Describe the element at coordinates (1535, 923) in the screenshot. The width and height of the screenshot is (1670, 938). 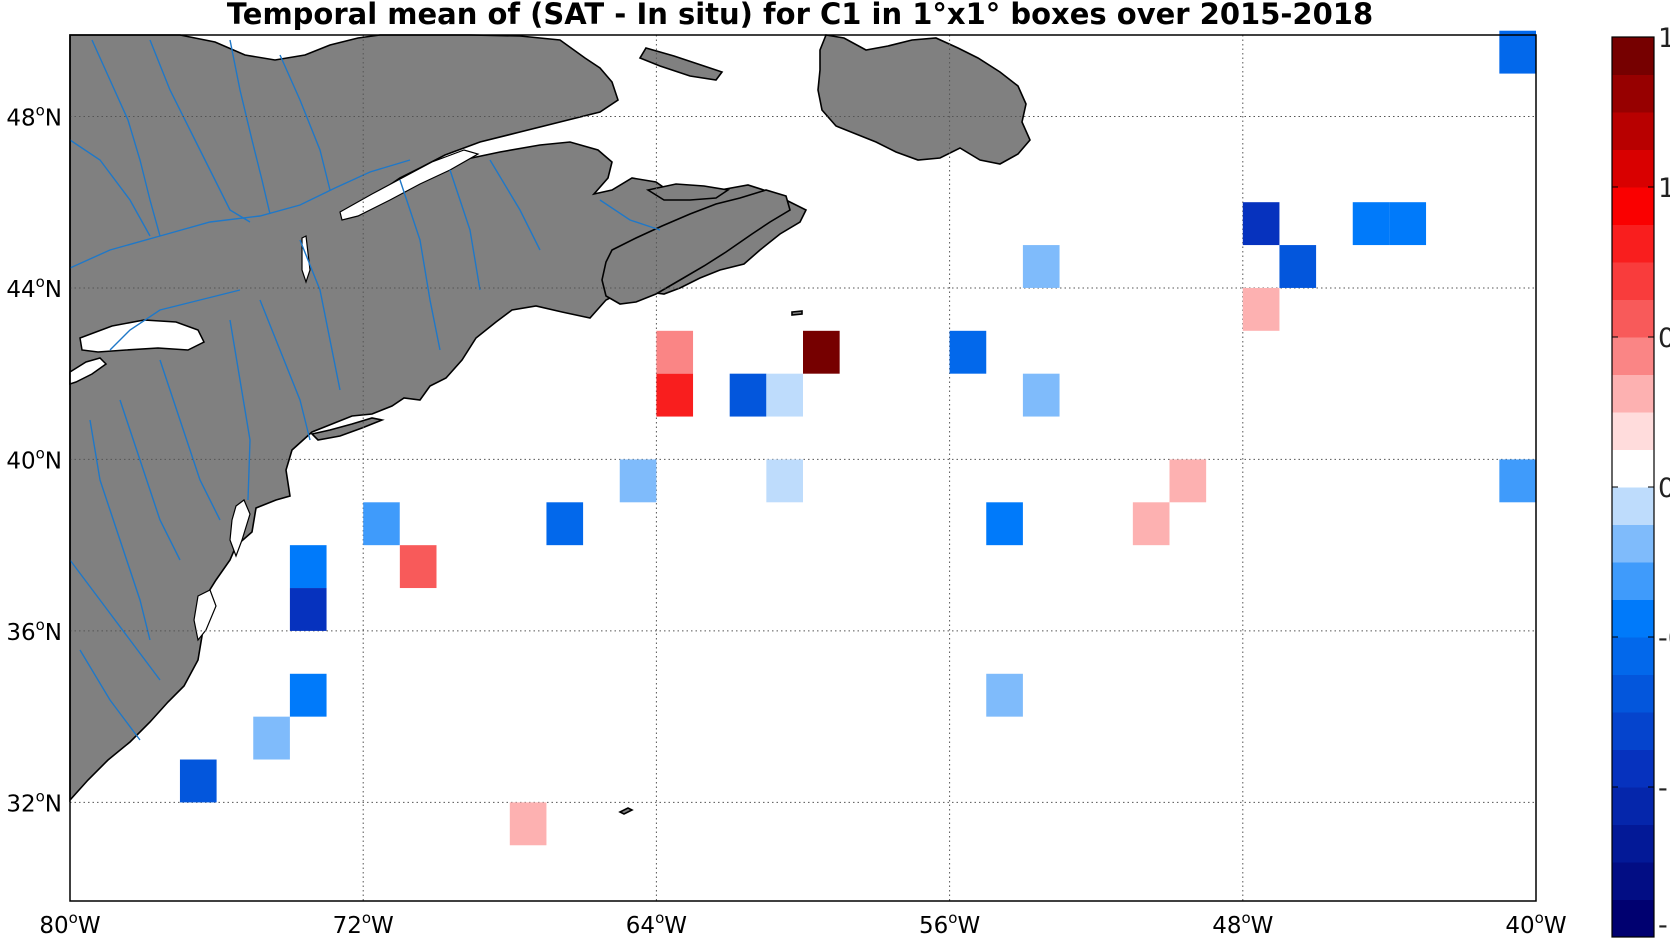
I see `lon-tick-label: 40oW` at that location.